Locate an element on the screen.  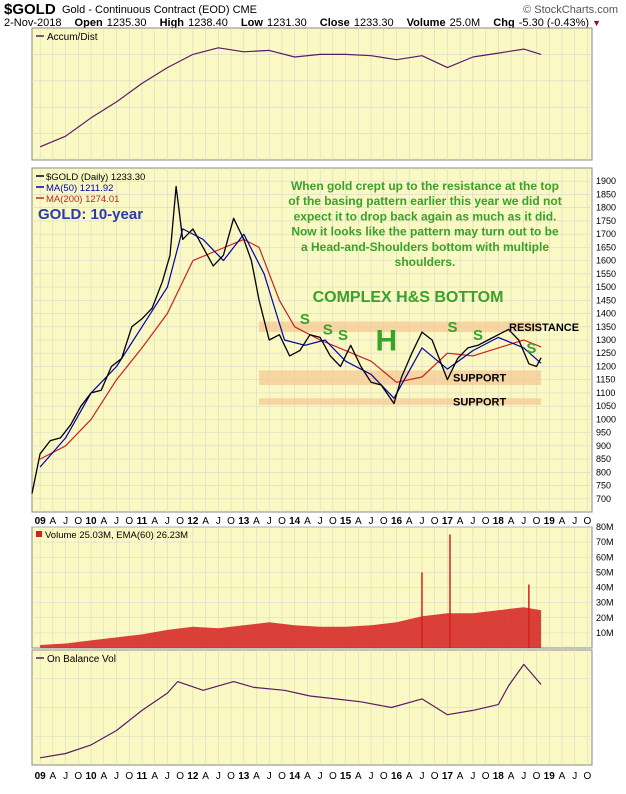
brand-link: © StockCharts.com is located at coordinates (570, 10).